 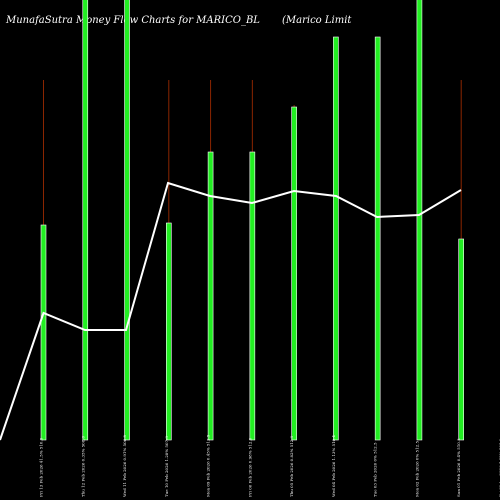 I want to click on x-tick-label-4: Mon 09 Feb 2026 0.45% 512.5, so click(x=208, y=465).